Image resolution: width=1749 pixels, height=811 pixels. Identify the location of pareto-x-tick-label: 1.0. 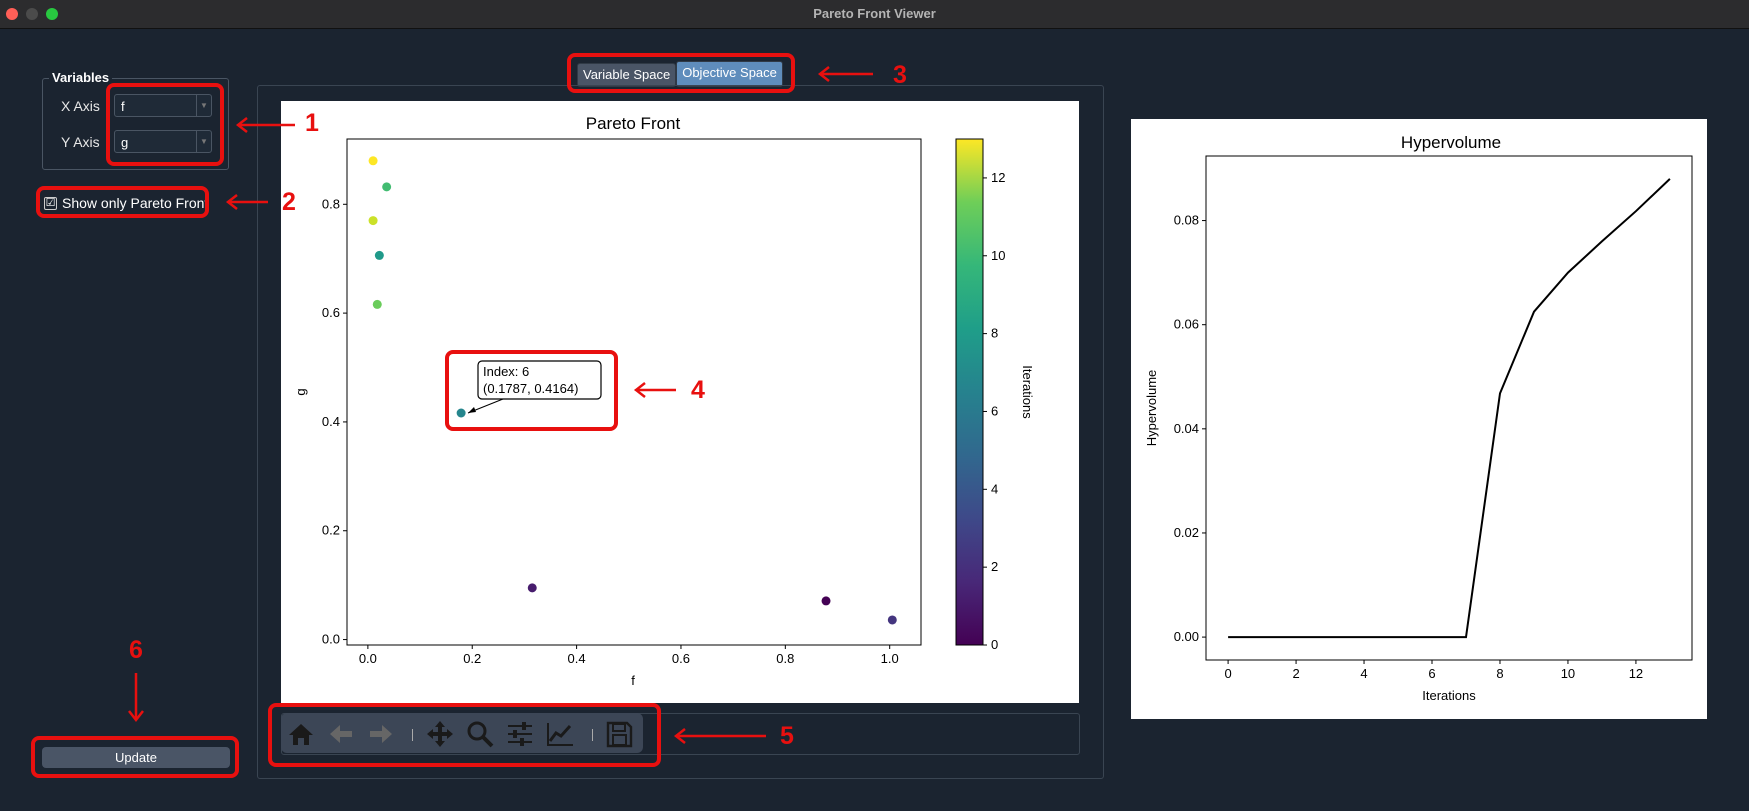
(890, 658).